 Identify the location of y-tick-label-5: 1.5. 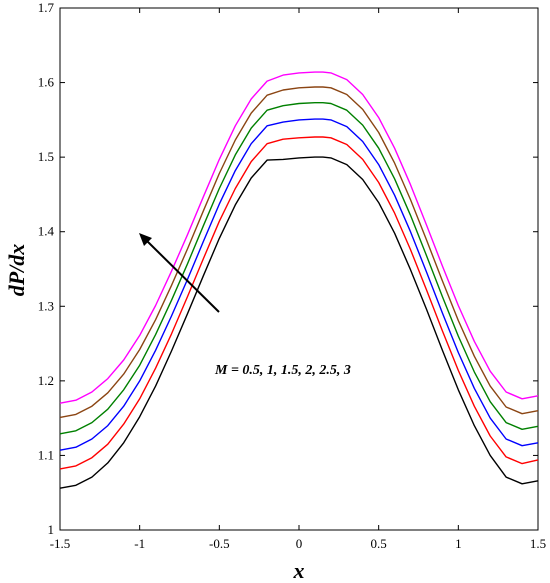
(46, 156).